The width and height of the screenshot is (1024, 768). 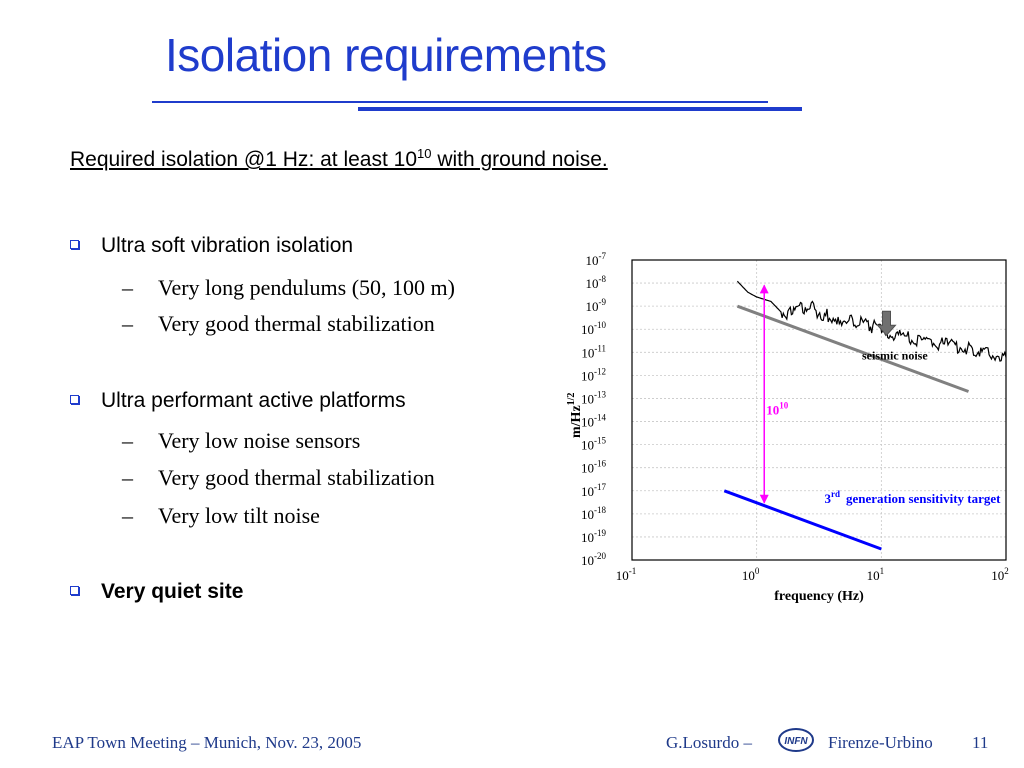 I want to click on isolation-ratio-label: 1010, so click(x=777, y=409).